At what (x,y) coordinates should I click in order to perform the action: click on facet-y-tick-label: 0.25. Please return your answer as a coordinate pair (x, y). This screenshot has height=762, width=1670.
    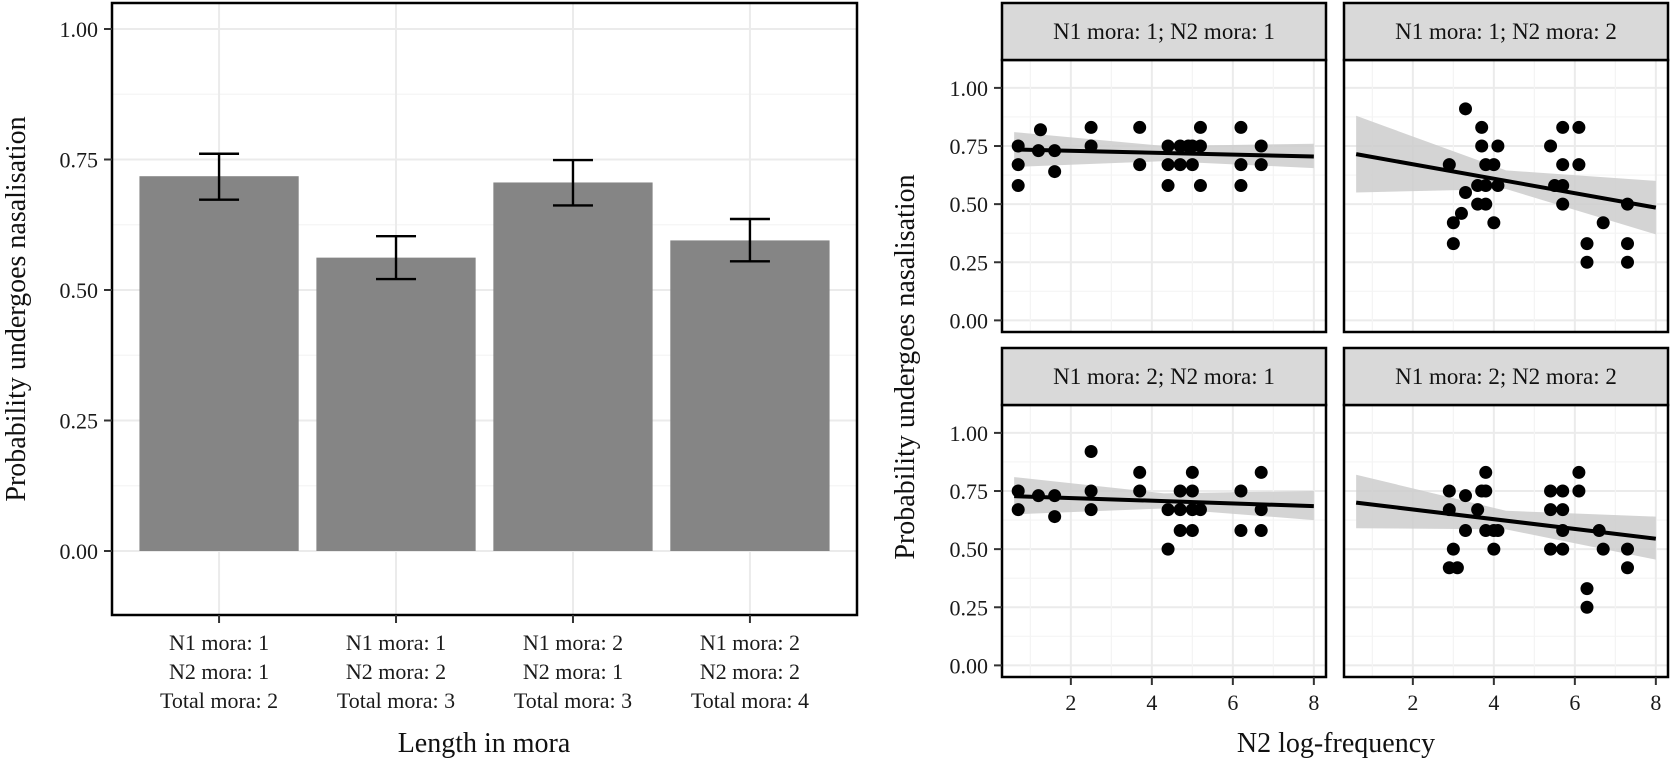
    Looking at the image, I should click on (969, 607).